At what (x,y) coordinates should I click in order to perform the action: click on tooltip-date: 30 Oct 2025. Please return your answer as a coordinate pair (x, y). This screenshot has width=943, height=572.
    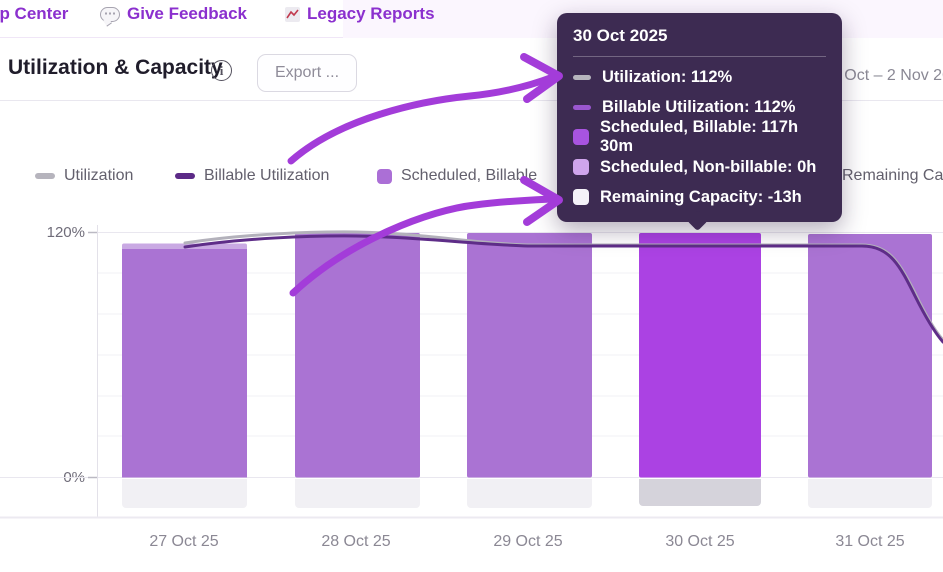
    Looking at the image, I should click on (620, 35).